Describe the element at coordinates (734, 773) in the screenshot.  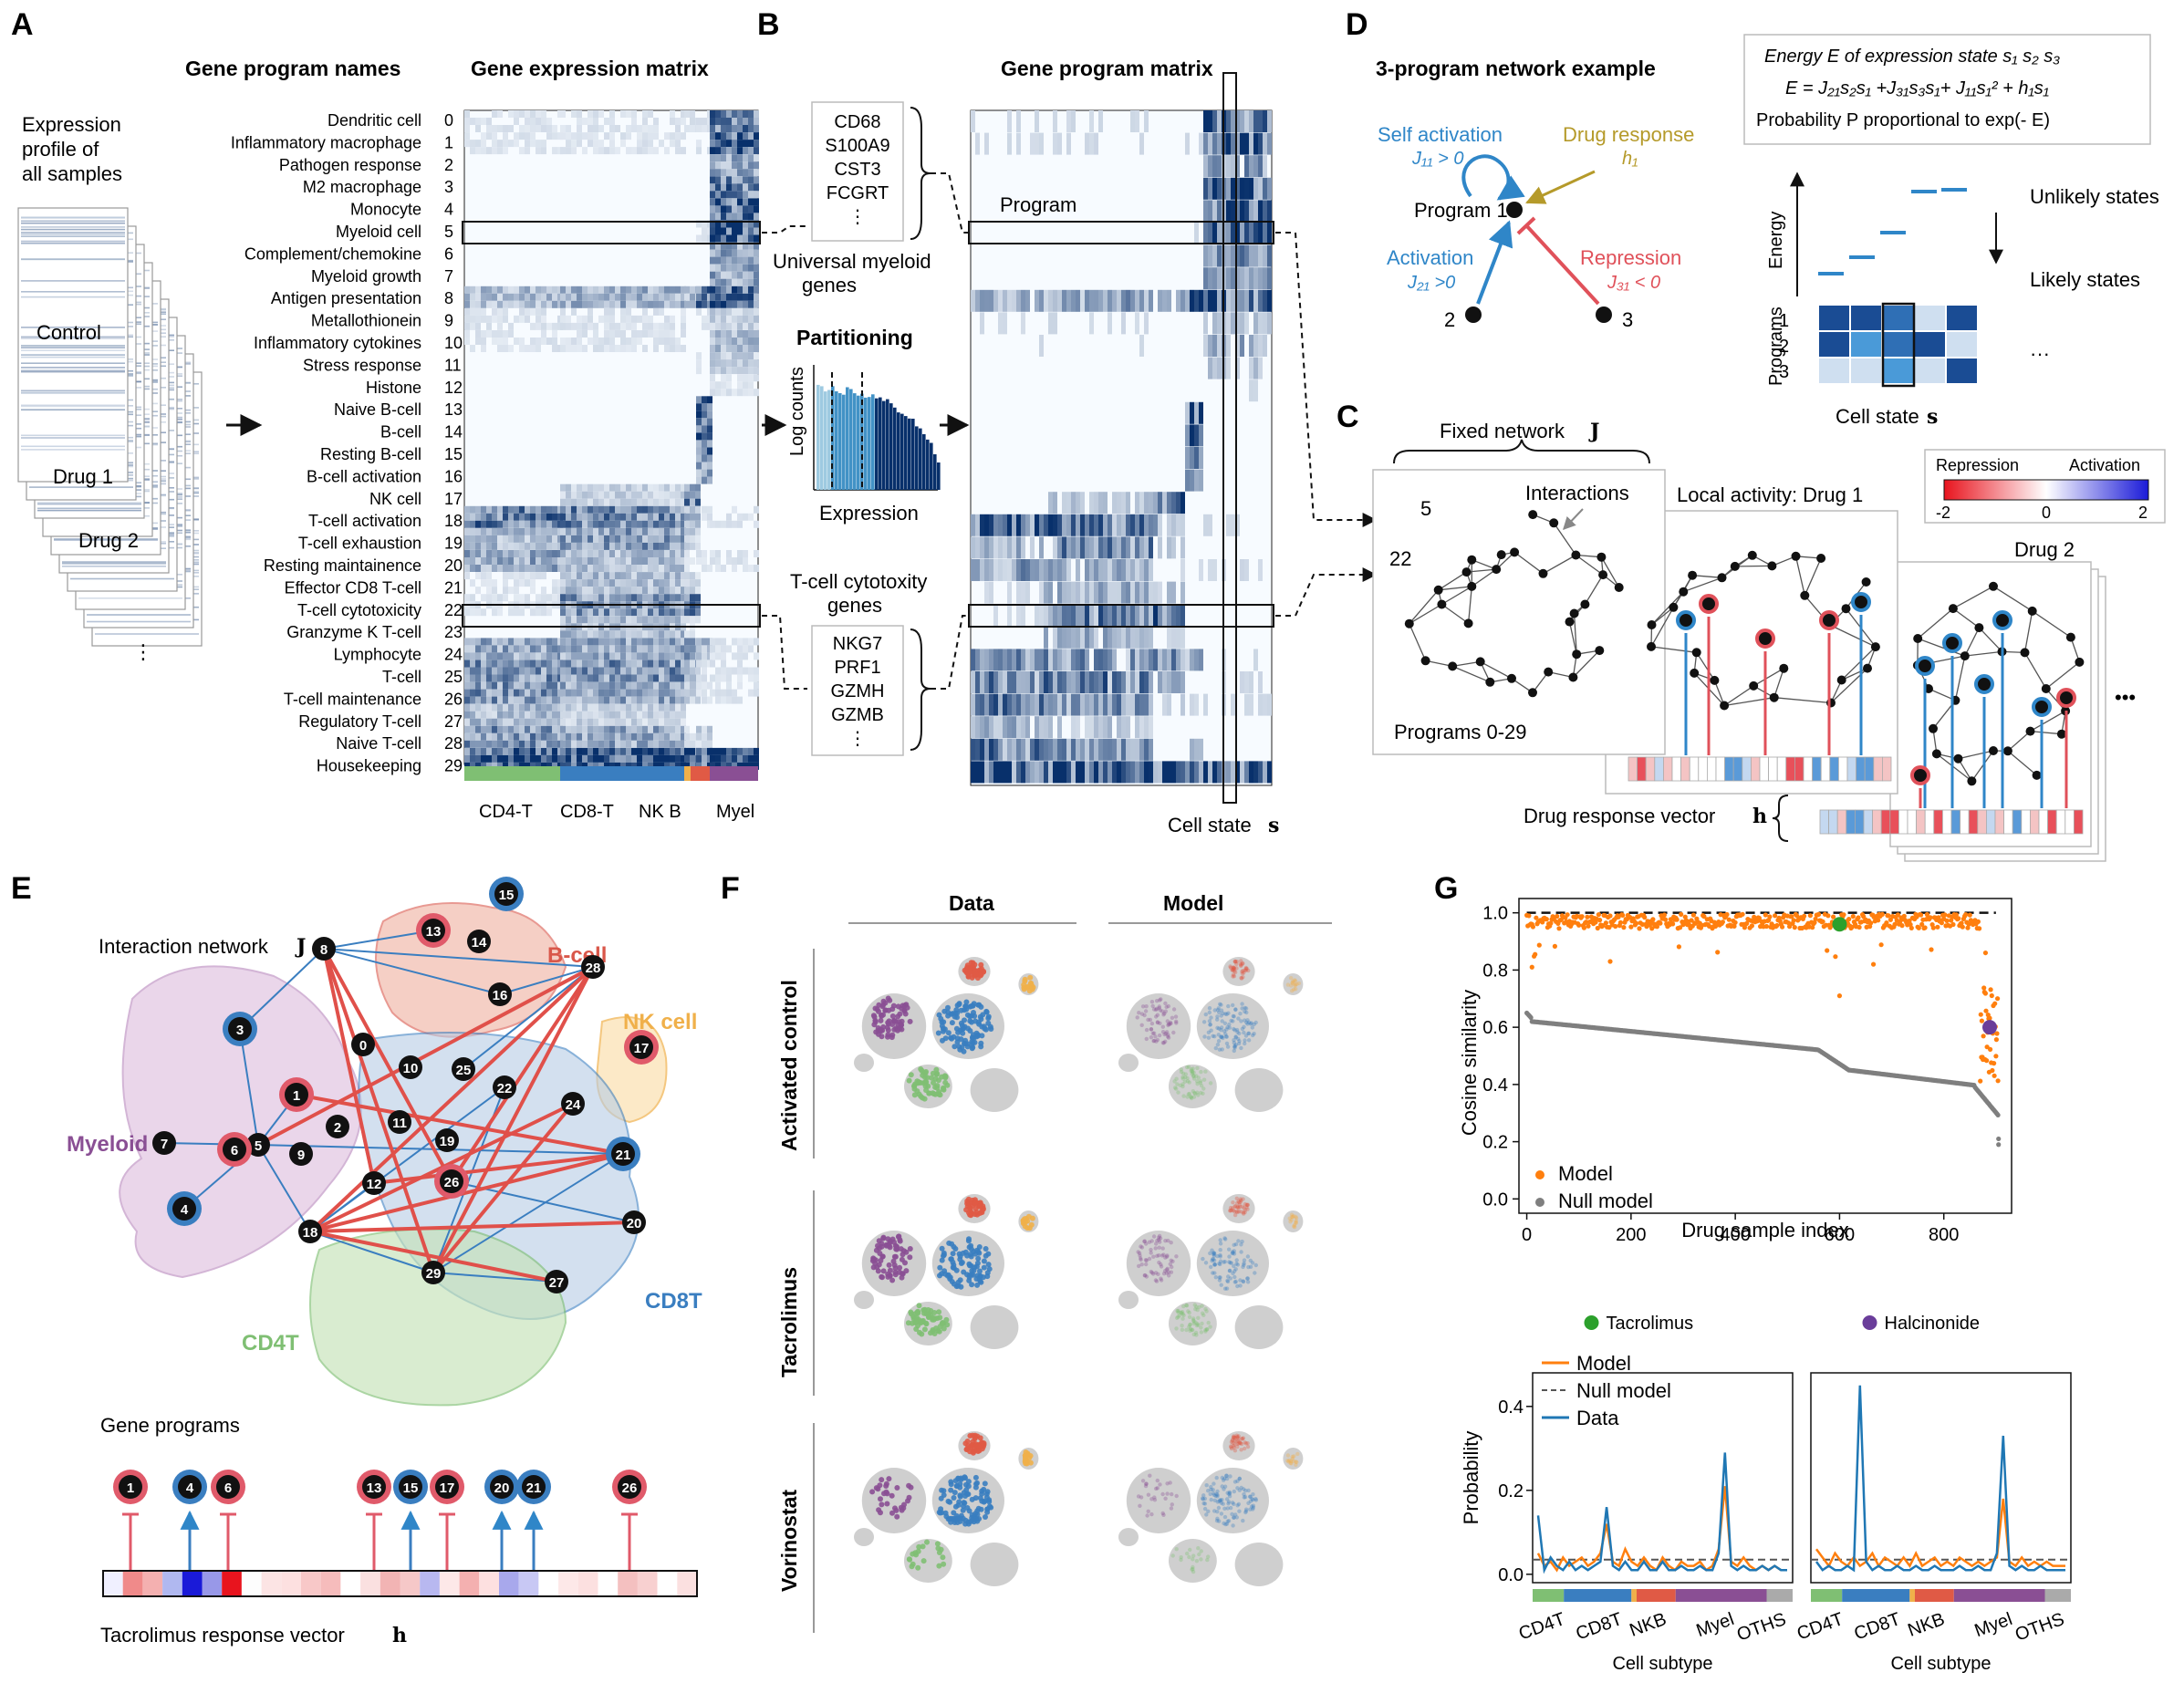
I see `celltype-bar` at that location.